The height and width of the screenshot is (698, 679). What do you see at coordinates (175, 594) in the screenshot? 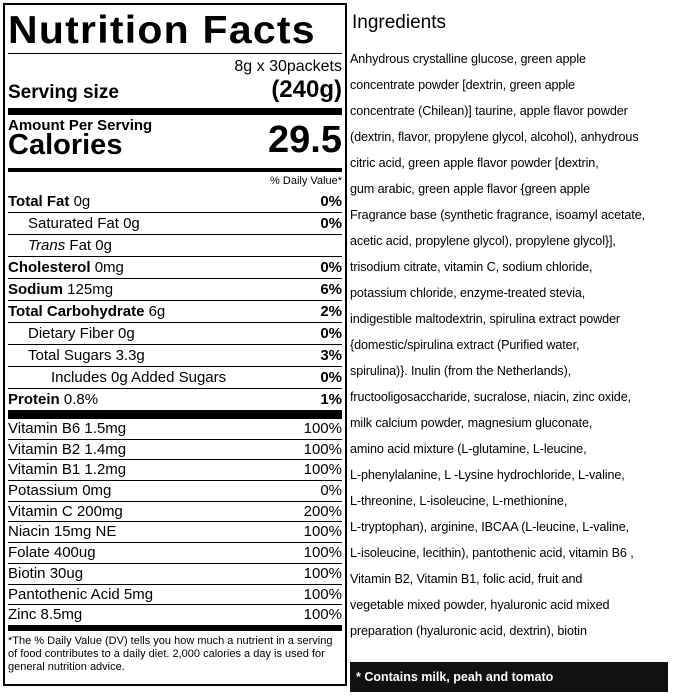
I see `vitamin-row: Pantothenic Acid 5mg 100%` at bounding box center [175, 594].